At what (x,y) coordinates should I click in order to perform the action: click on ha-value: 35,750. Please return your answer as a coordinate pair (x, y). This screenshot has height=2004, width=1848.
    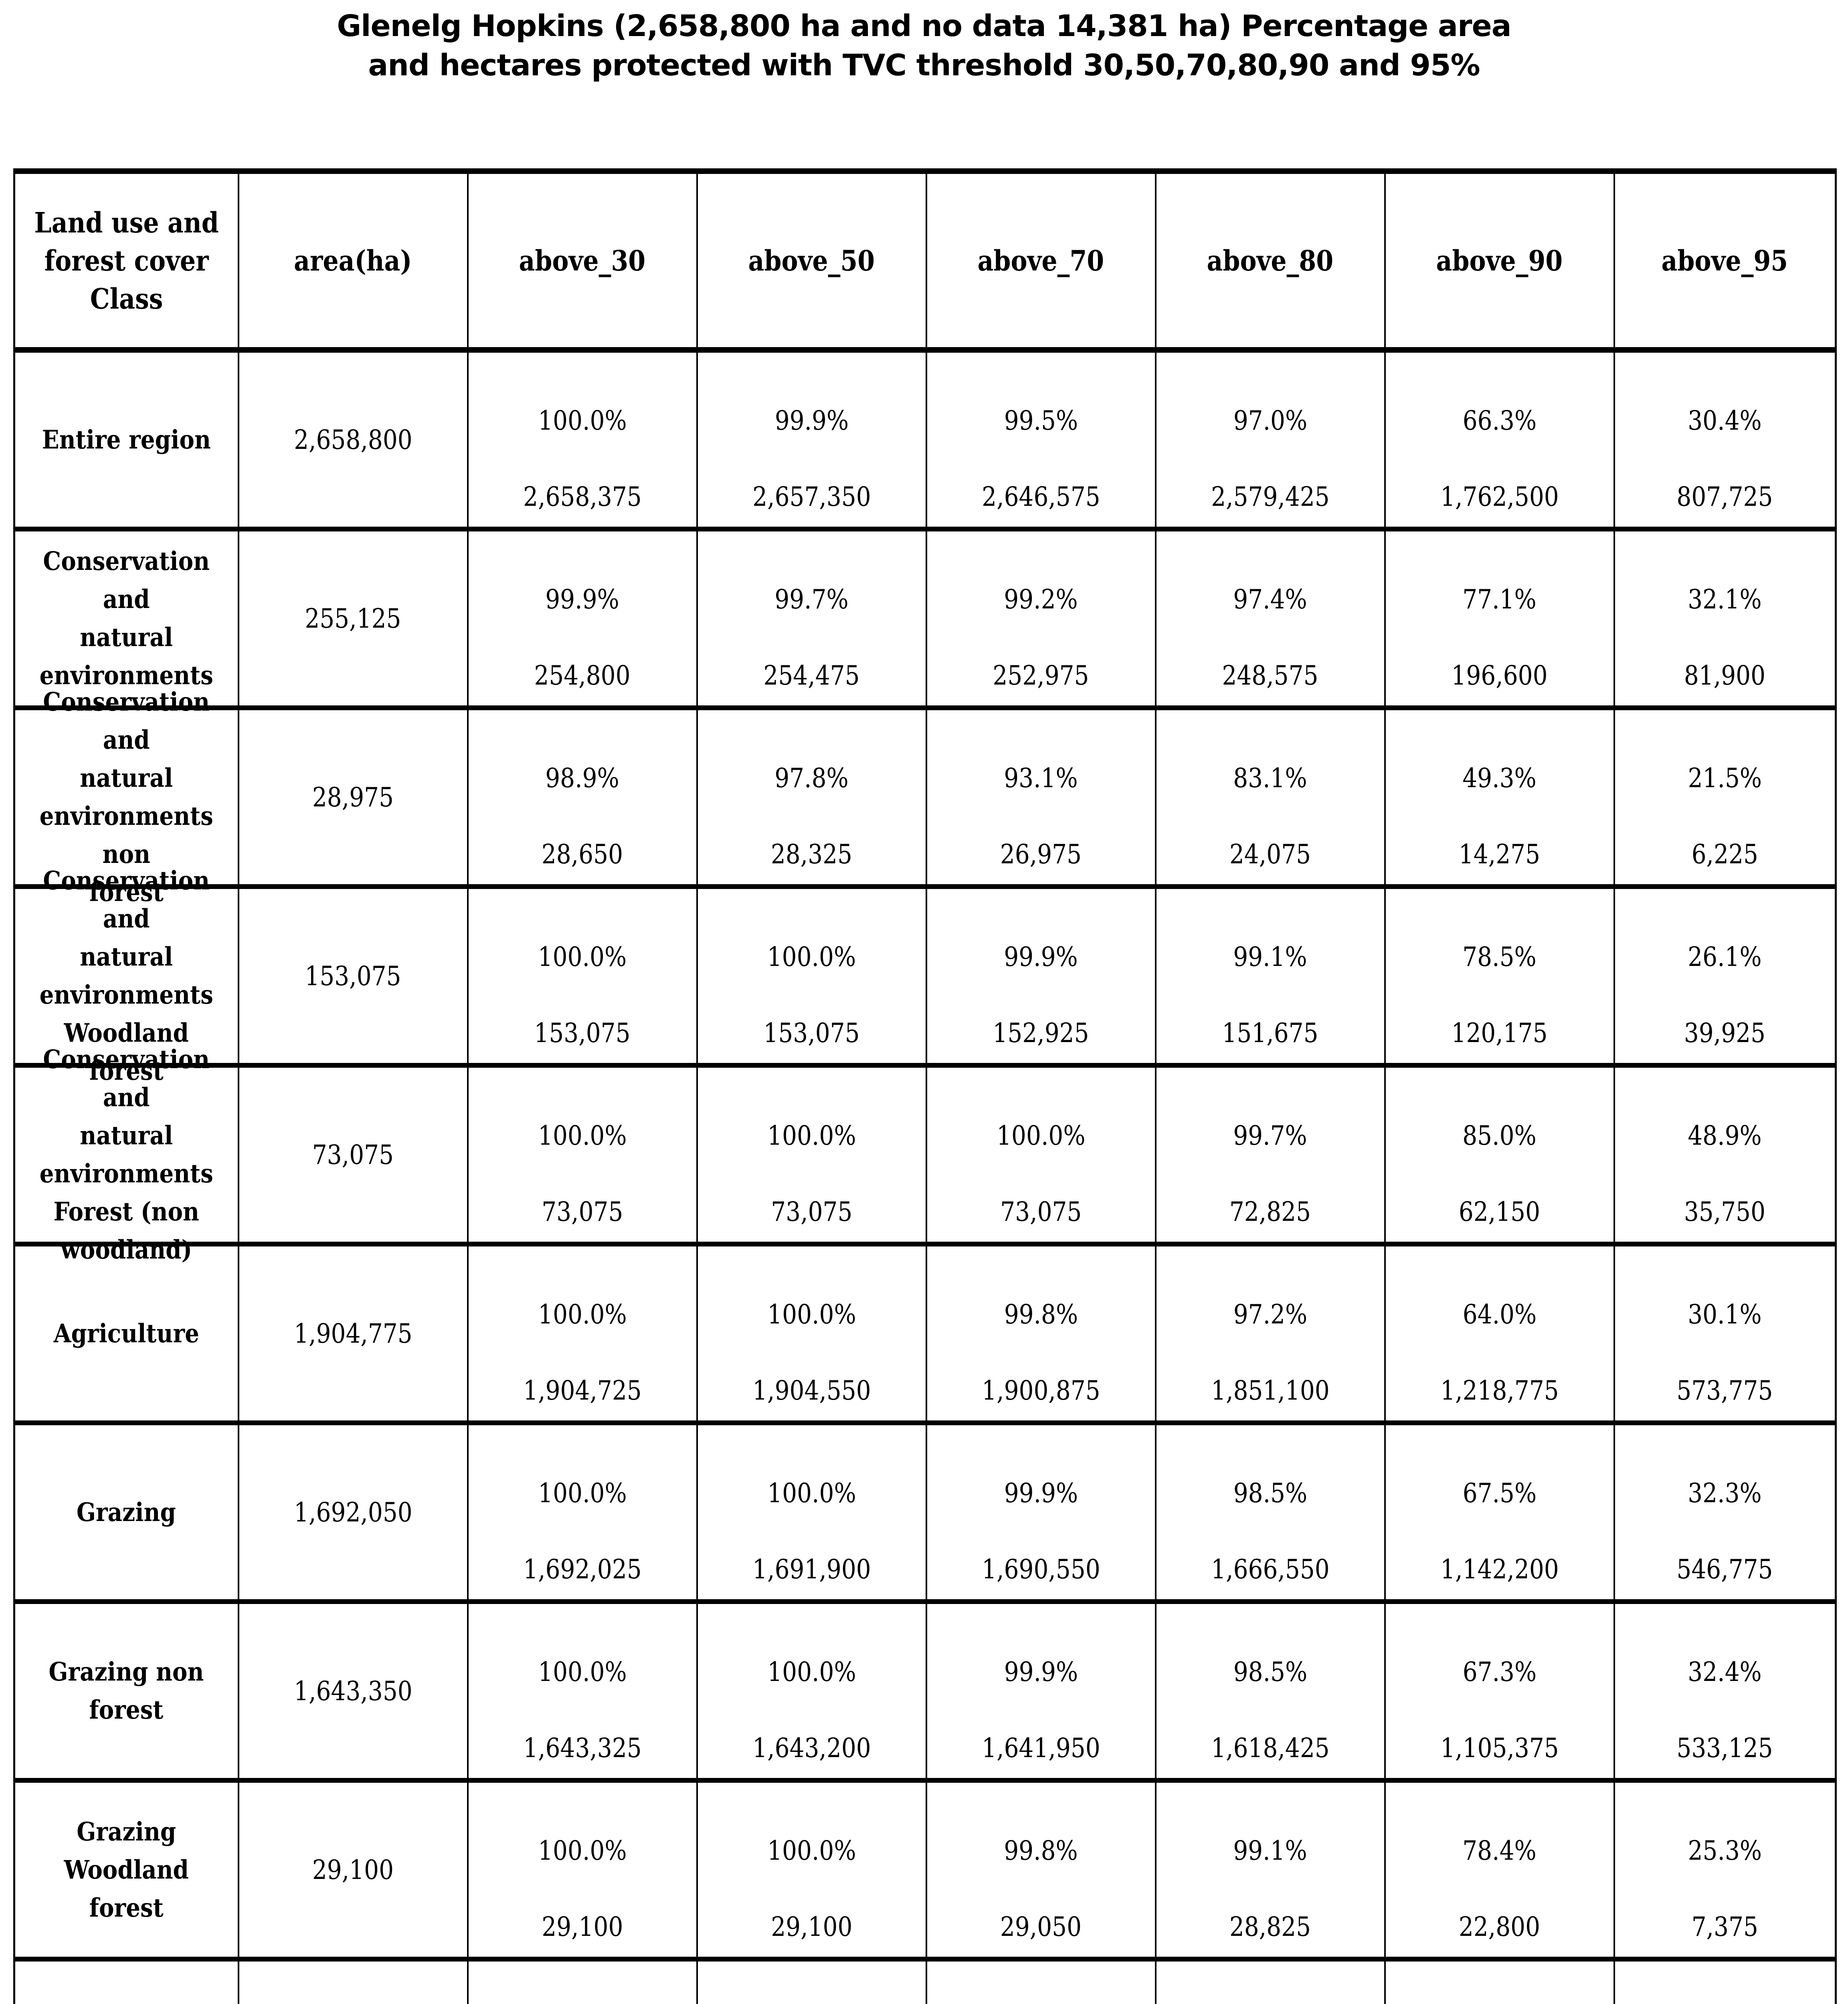
    Looking at the image, I should click on (1725, 1211).